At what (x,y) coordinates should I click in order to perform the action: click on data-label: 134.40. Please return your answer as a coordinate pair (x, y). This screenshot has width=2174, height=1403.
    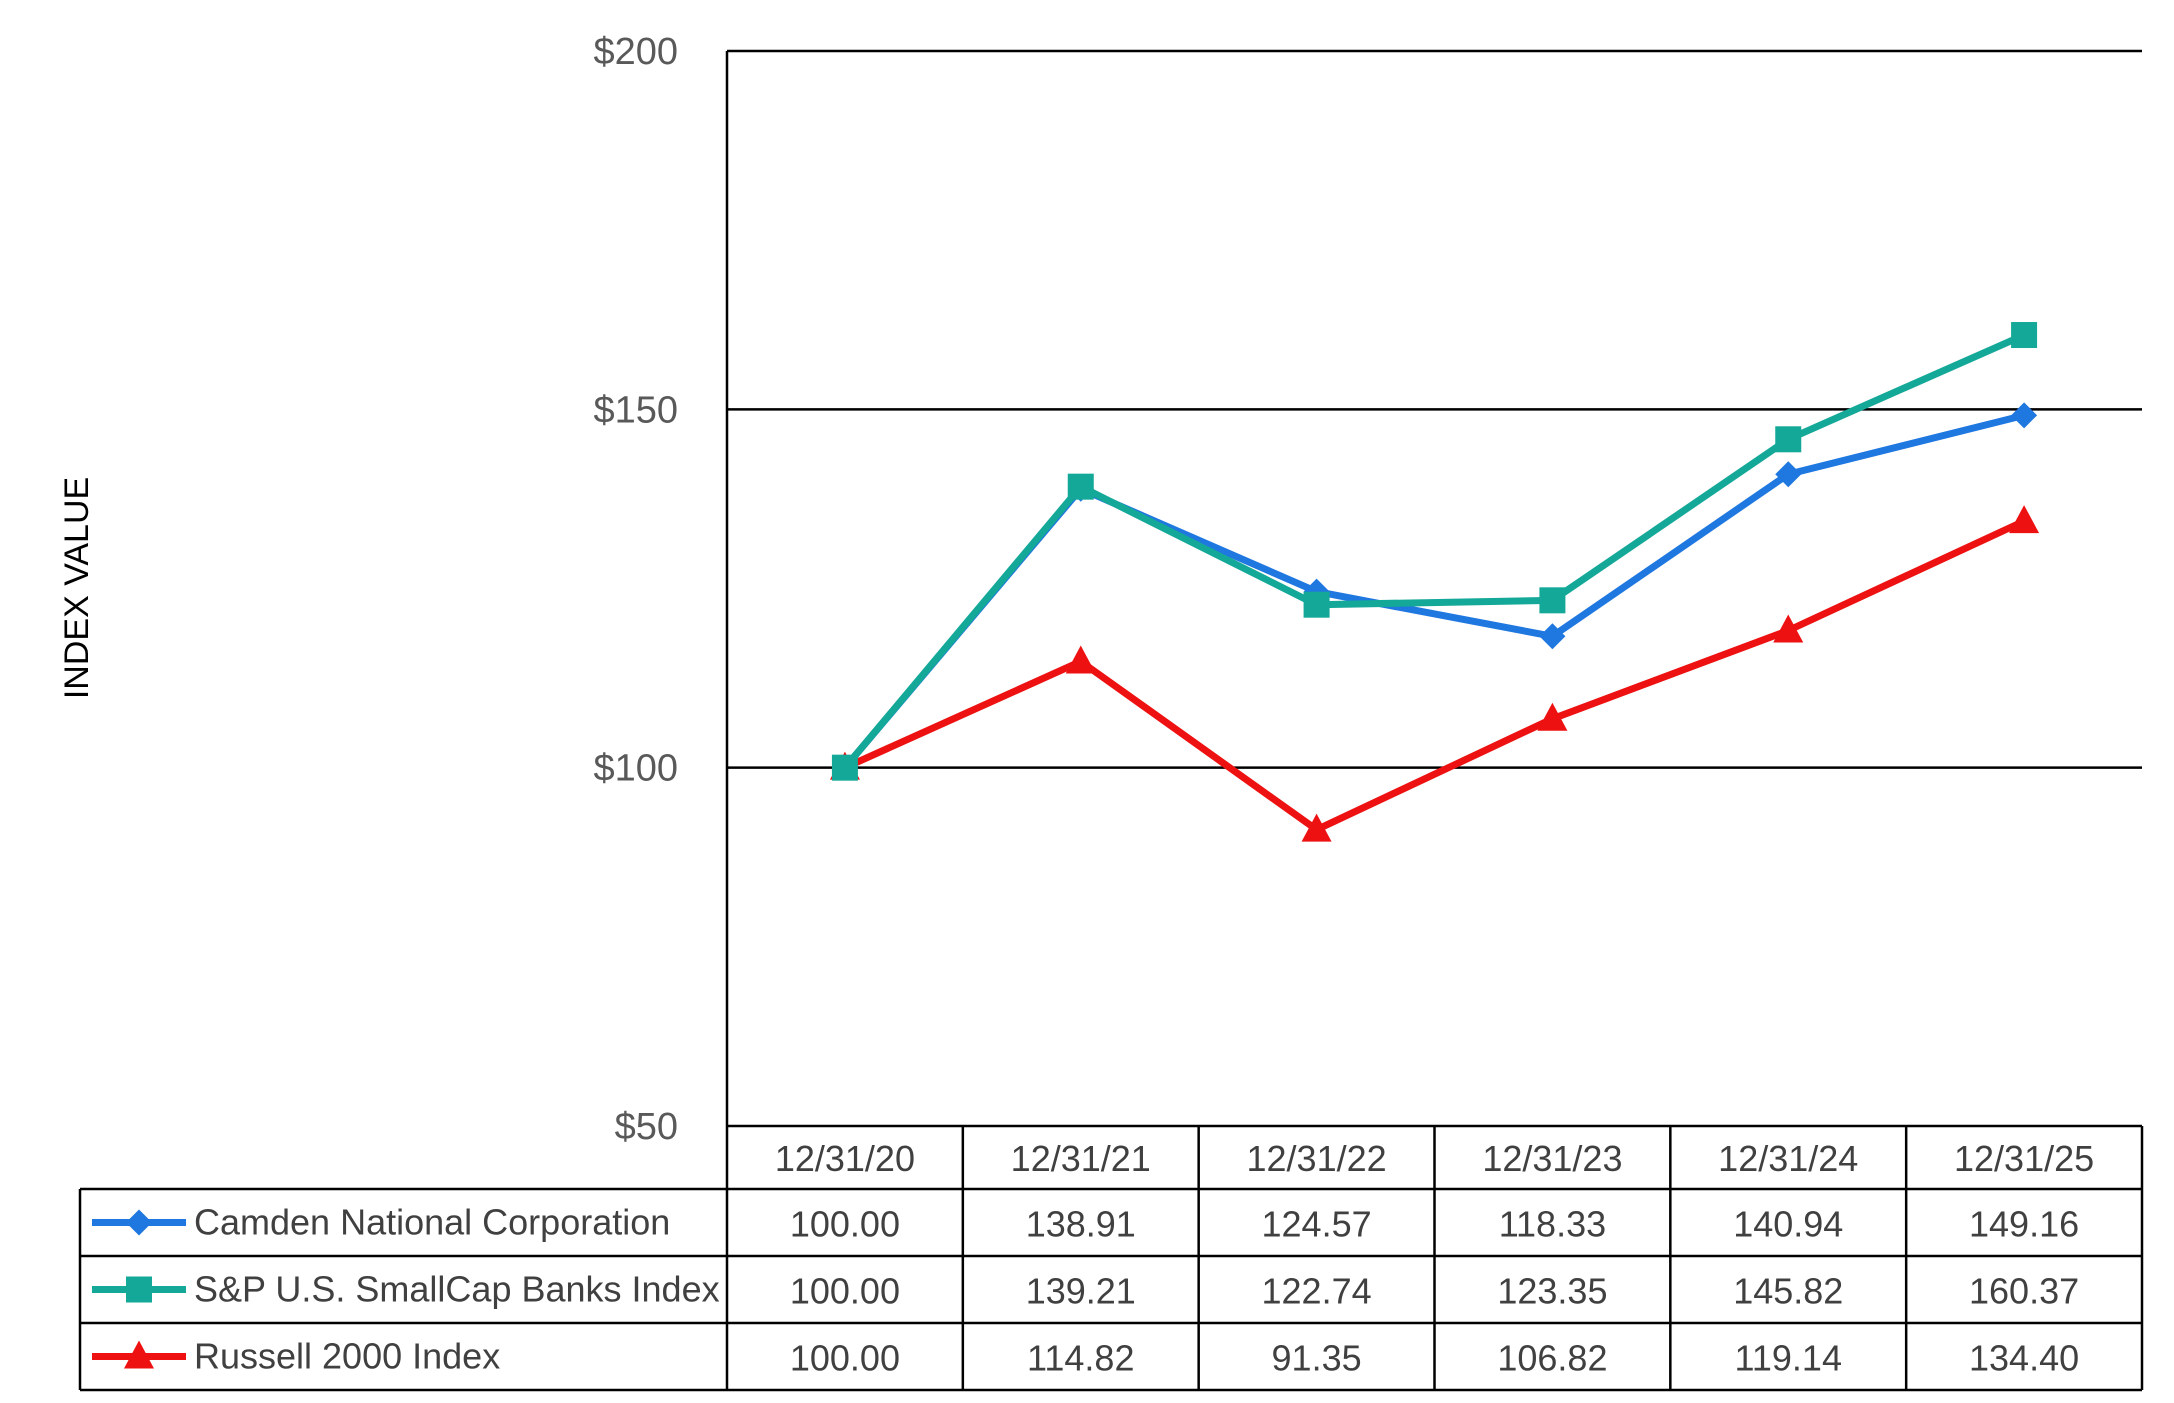
    Looking at the image, I should click on (2024, 1358).